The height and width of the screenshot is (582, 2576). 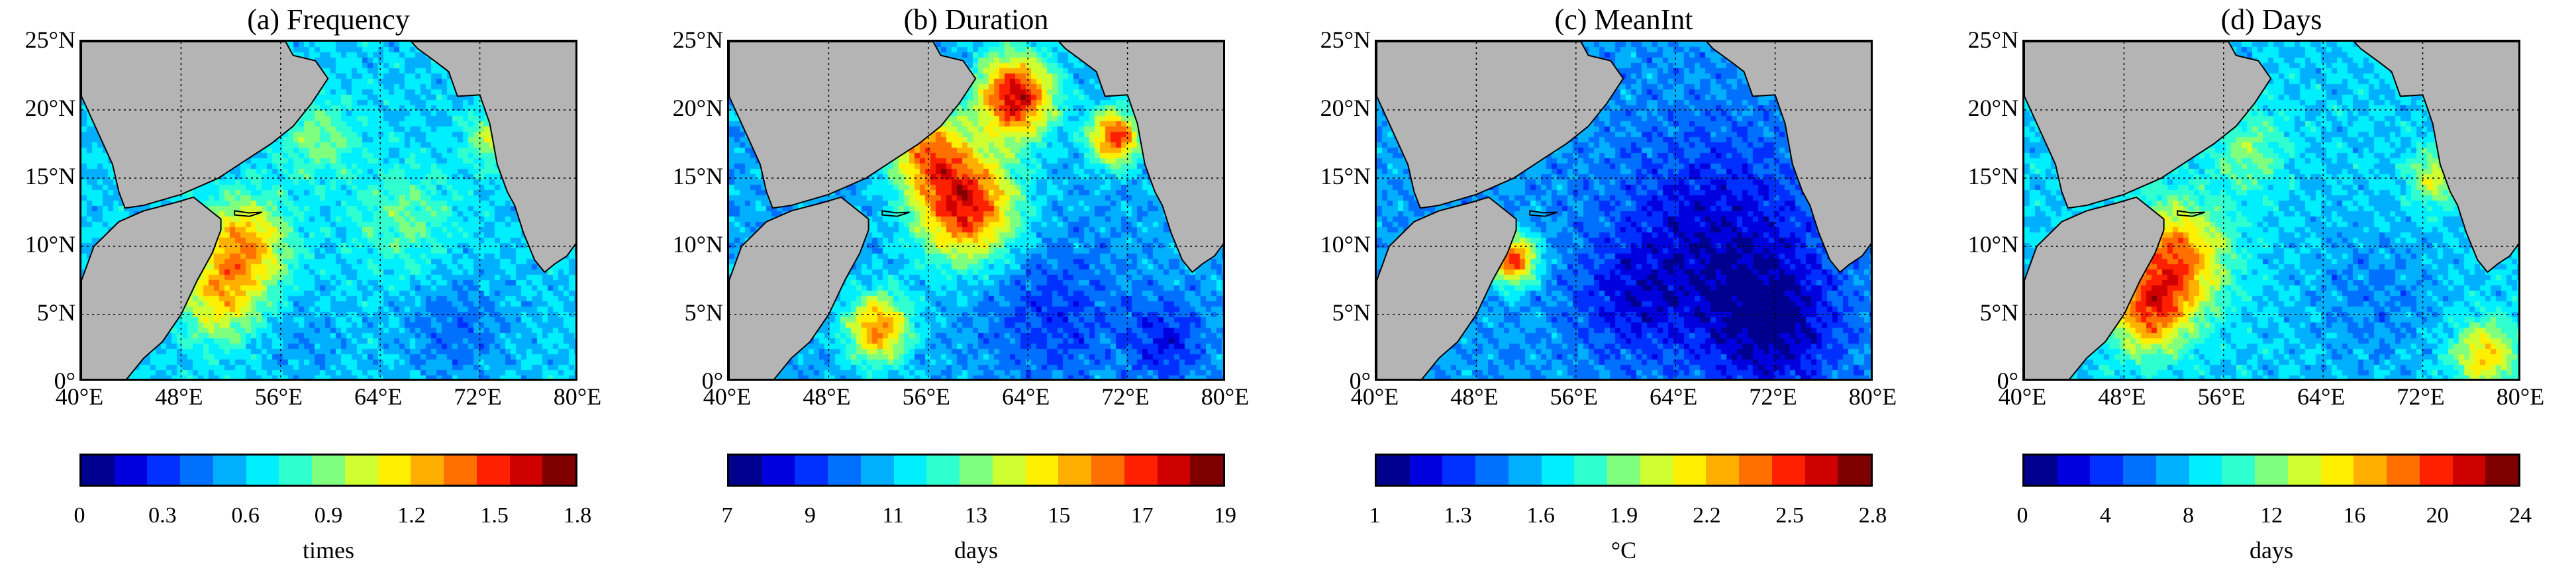 What do you see at coordinates (2435, 157) in the screenshot?
I see `india-land` at bounding box center [2435, 157].